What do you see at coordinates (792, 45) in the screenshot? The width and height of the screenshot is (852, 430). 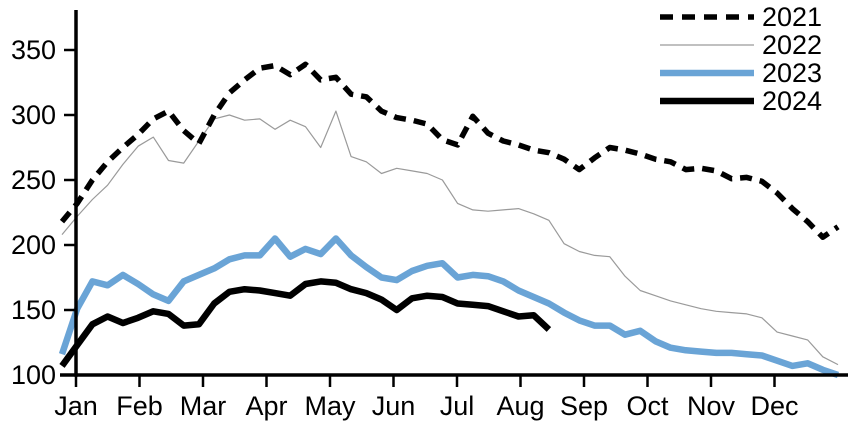 I see `legend-label-2022: 2022` at bounding box center [792, 45].